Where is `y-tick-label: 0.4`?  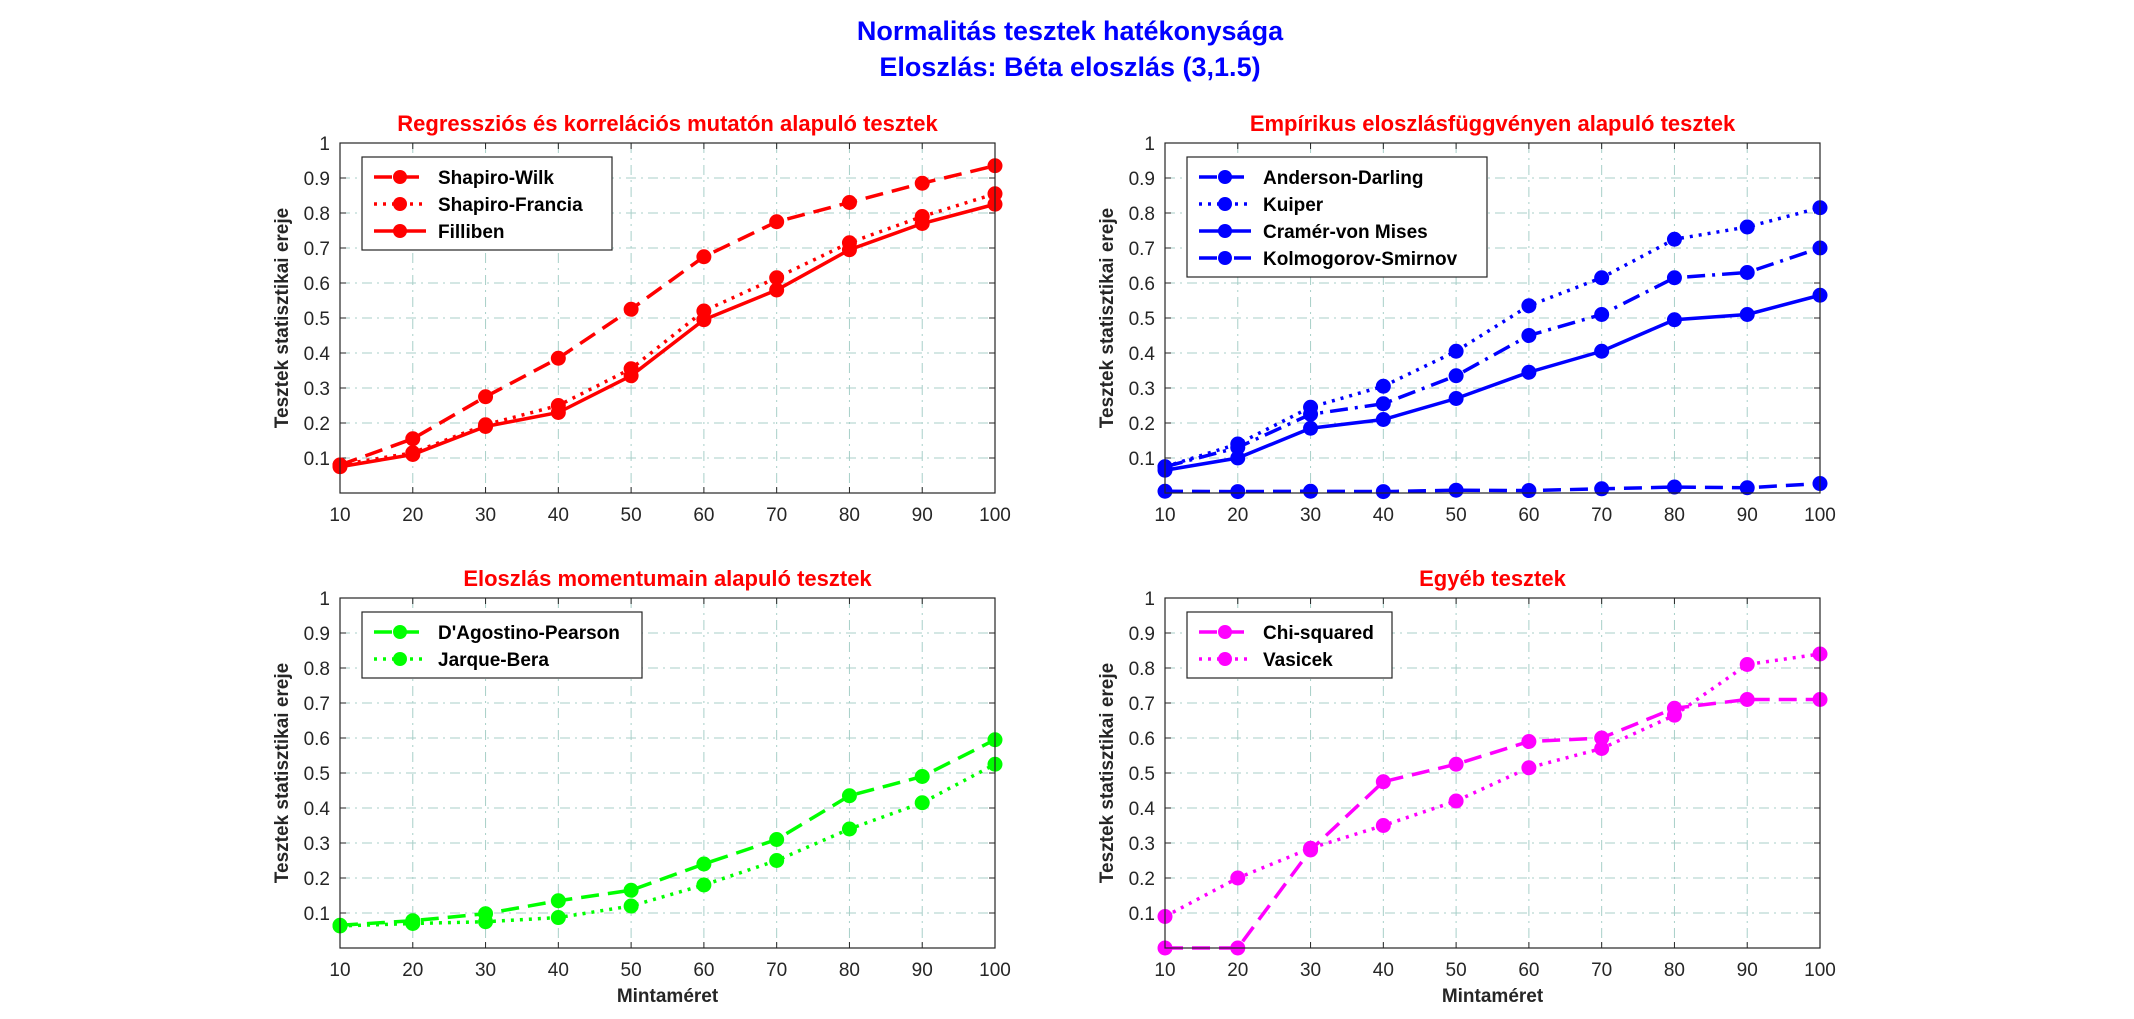 y-tick-label: 0.4 is located at coordinates (317, 354).